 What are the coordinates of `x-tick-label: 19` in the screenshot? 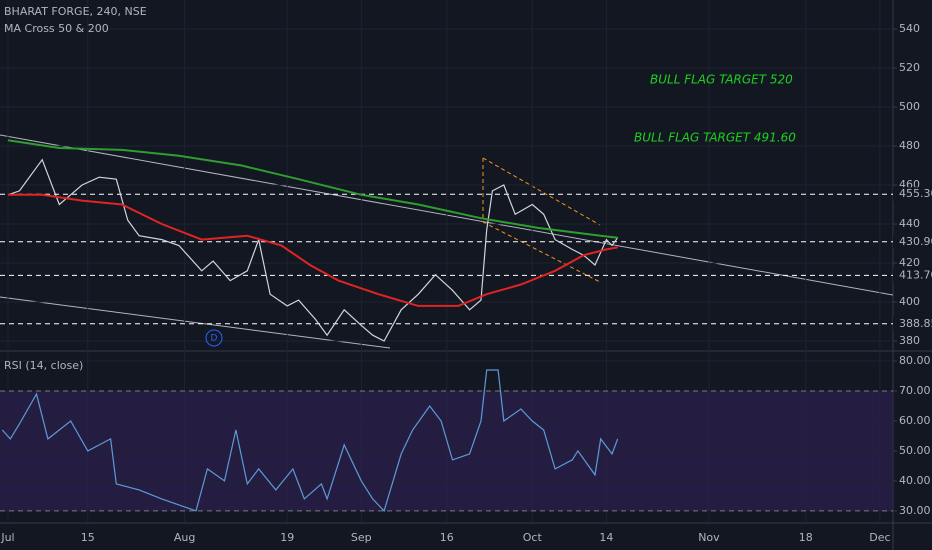 It's located at (287, 537).